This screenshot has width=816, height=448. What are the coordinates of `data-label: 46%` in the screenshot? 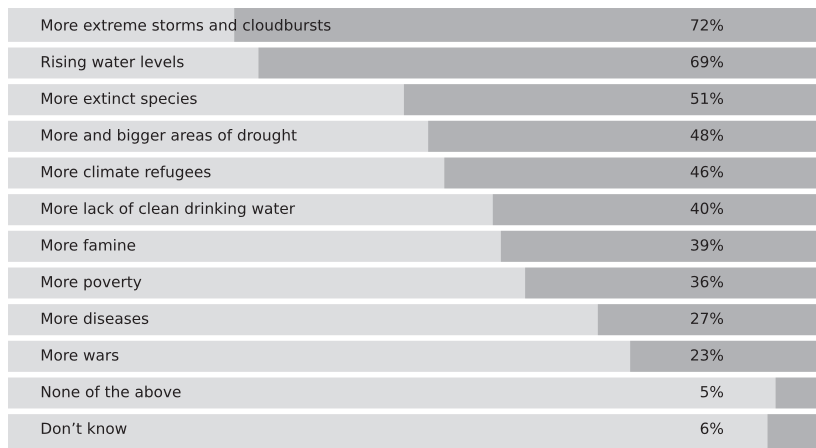 It's located at (707, 172).